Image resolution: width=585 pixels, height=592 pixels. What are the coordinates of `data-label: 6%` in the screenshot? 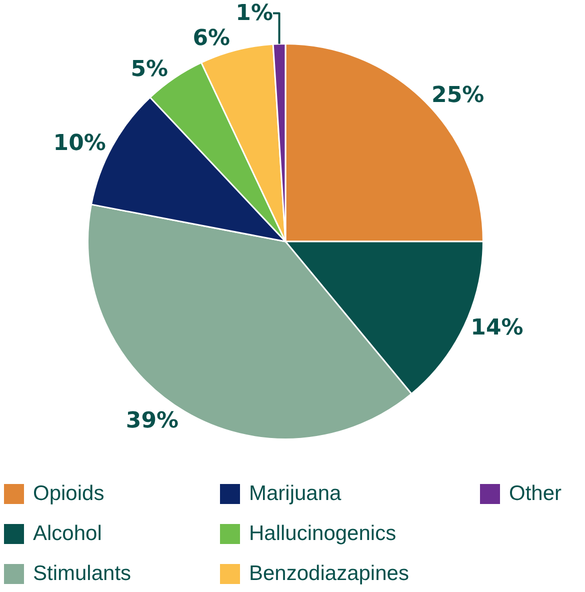 It's located at (211, 38).